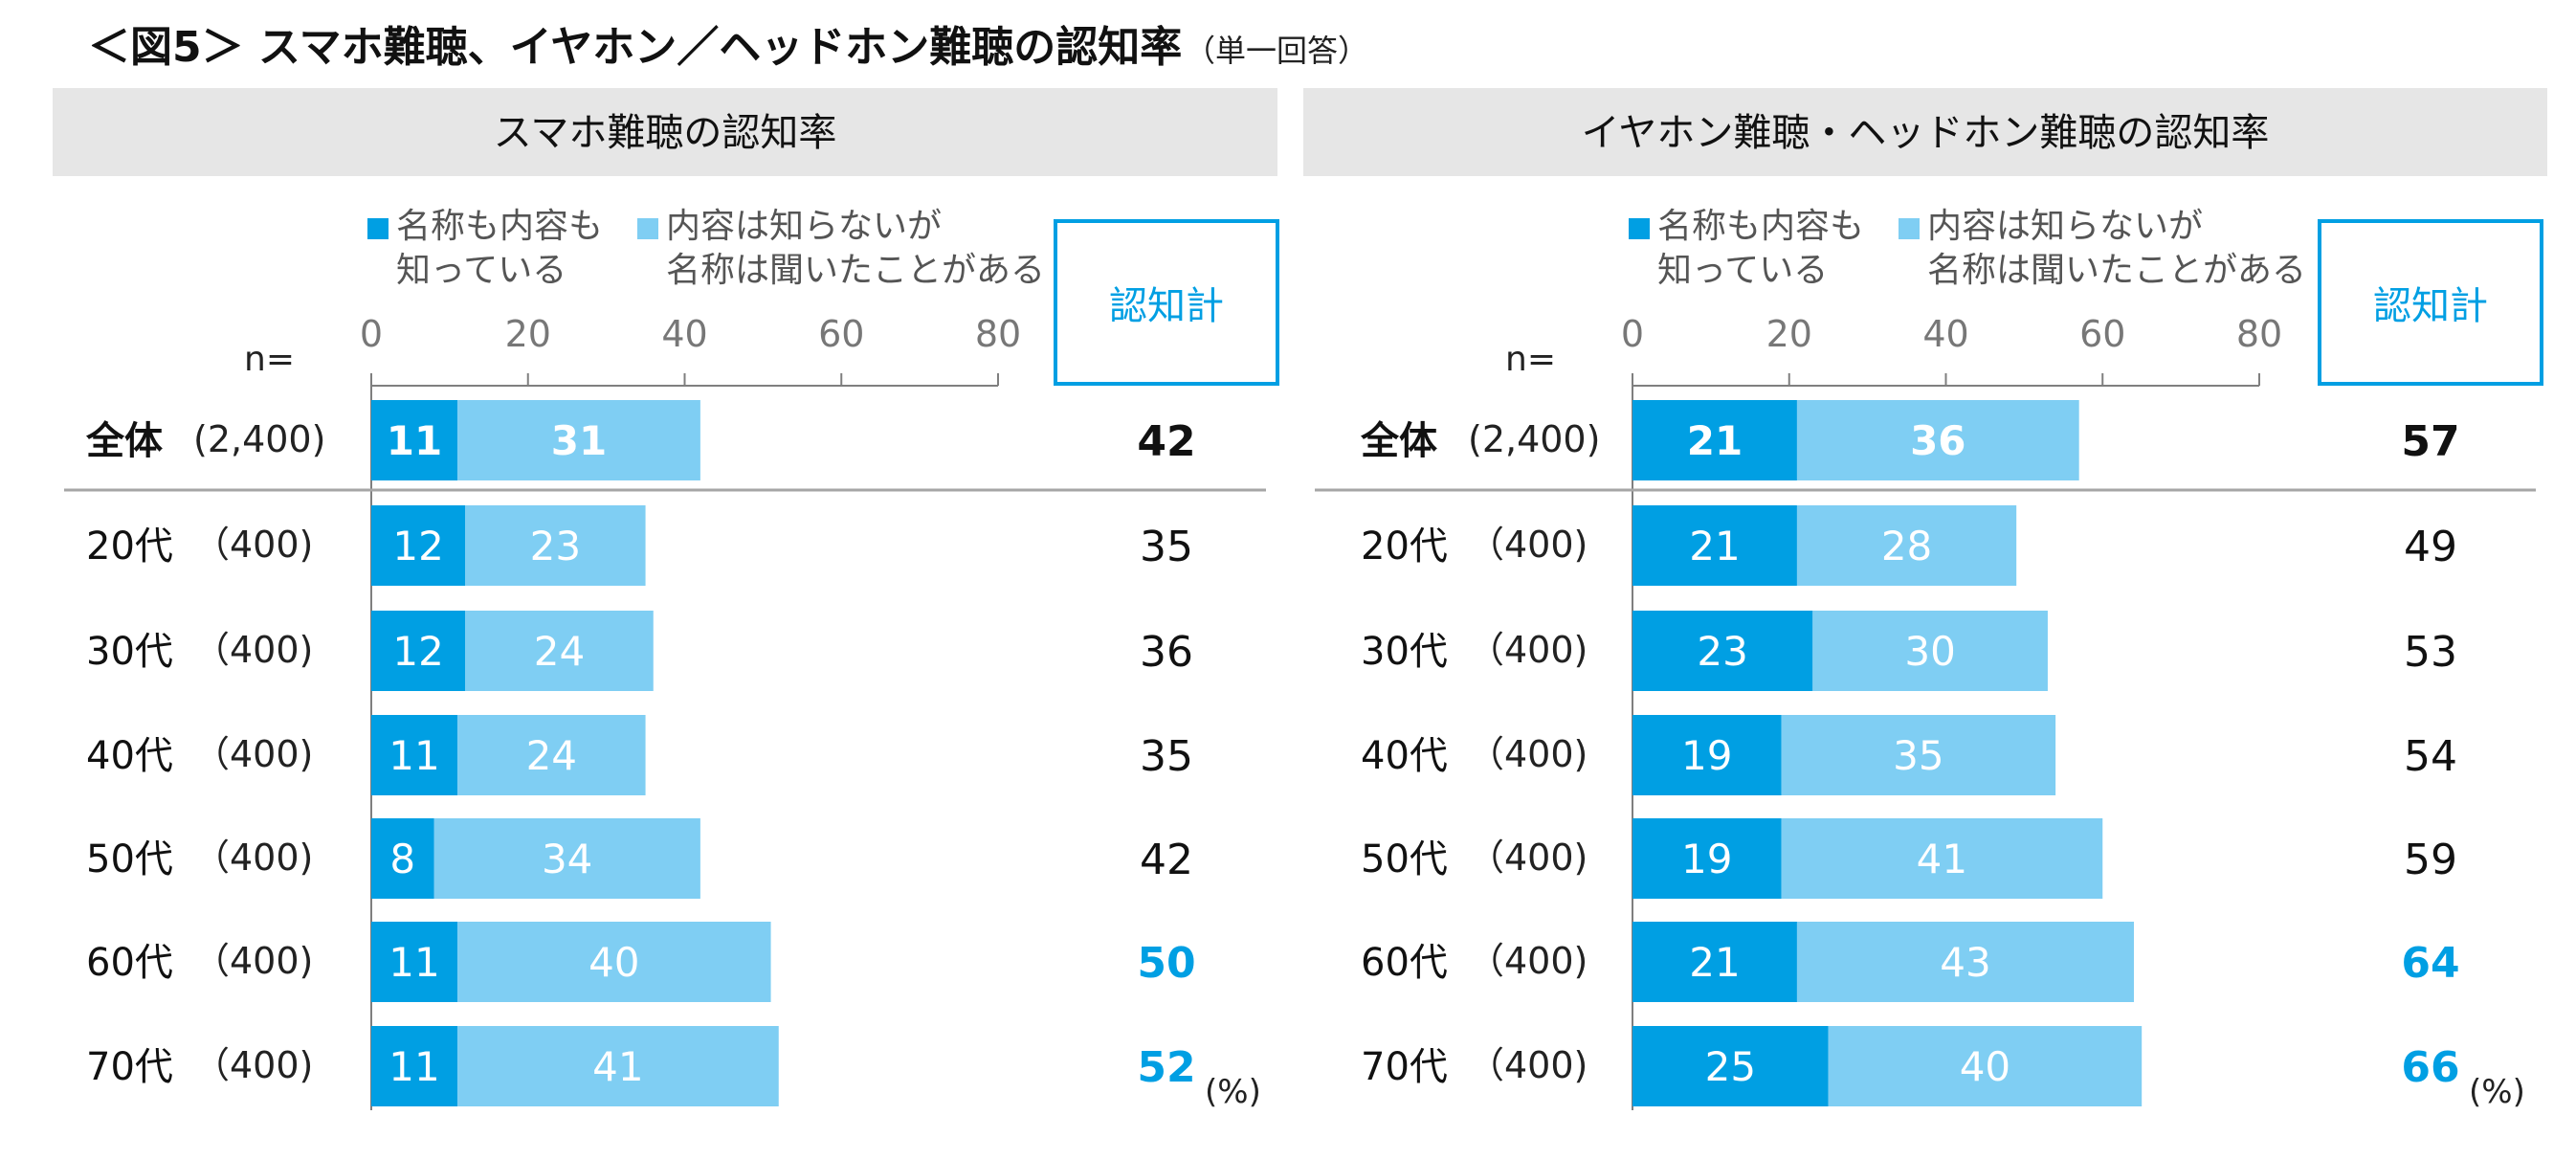 The width and height of the screenshot is (2576, 1160). I want to click on x-tick-label: 60, so click(2102, 334).